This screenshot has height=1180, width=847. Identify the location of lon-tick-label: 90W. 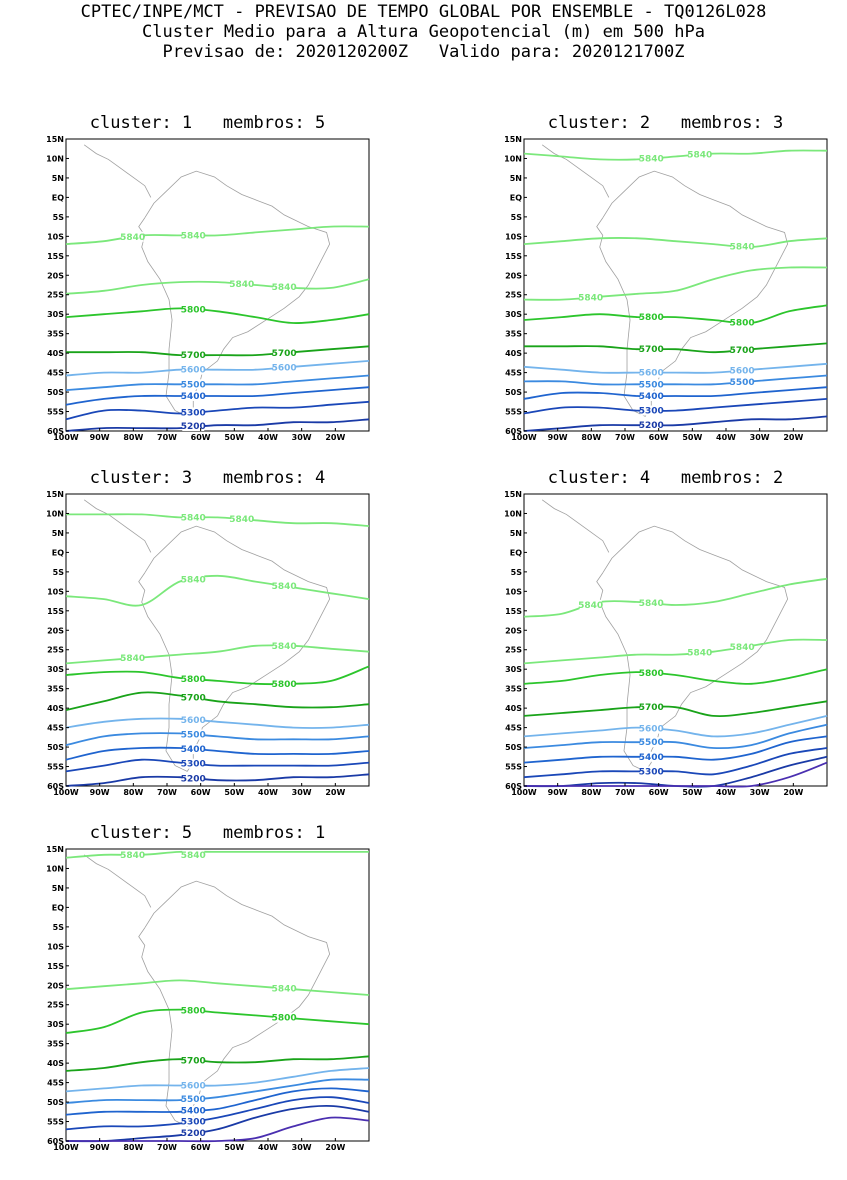
(100, 437).